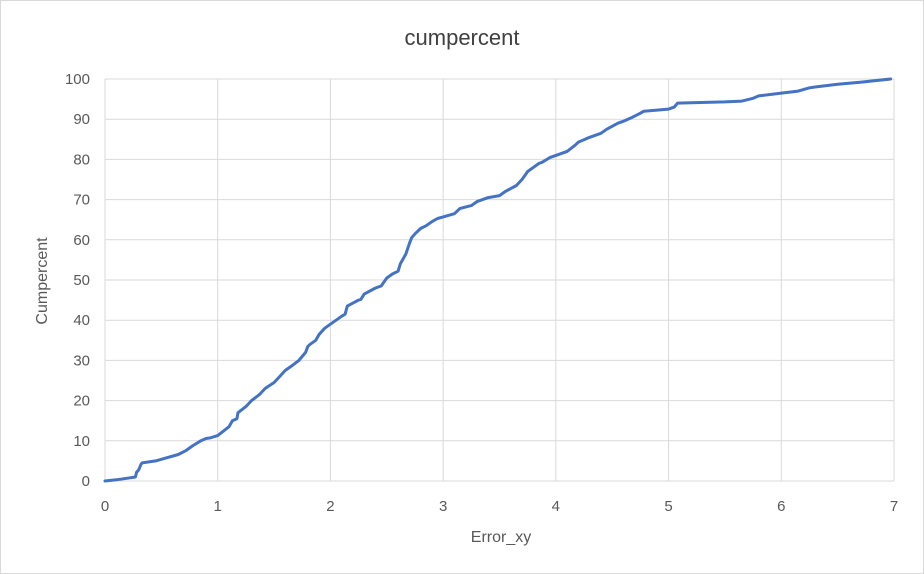 This screenshot has width=924, height=574. What do you see at coordinates (781, 506) in the screenshot?
I see `x-tick-label: 6` at bounding box center [781, 506].